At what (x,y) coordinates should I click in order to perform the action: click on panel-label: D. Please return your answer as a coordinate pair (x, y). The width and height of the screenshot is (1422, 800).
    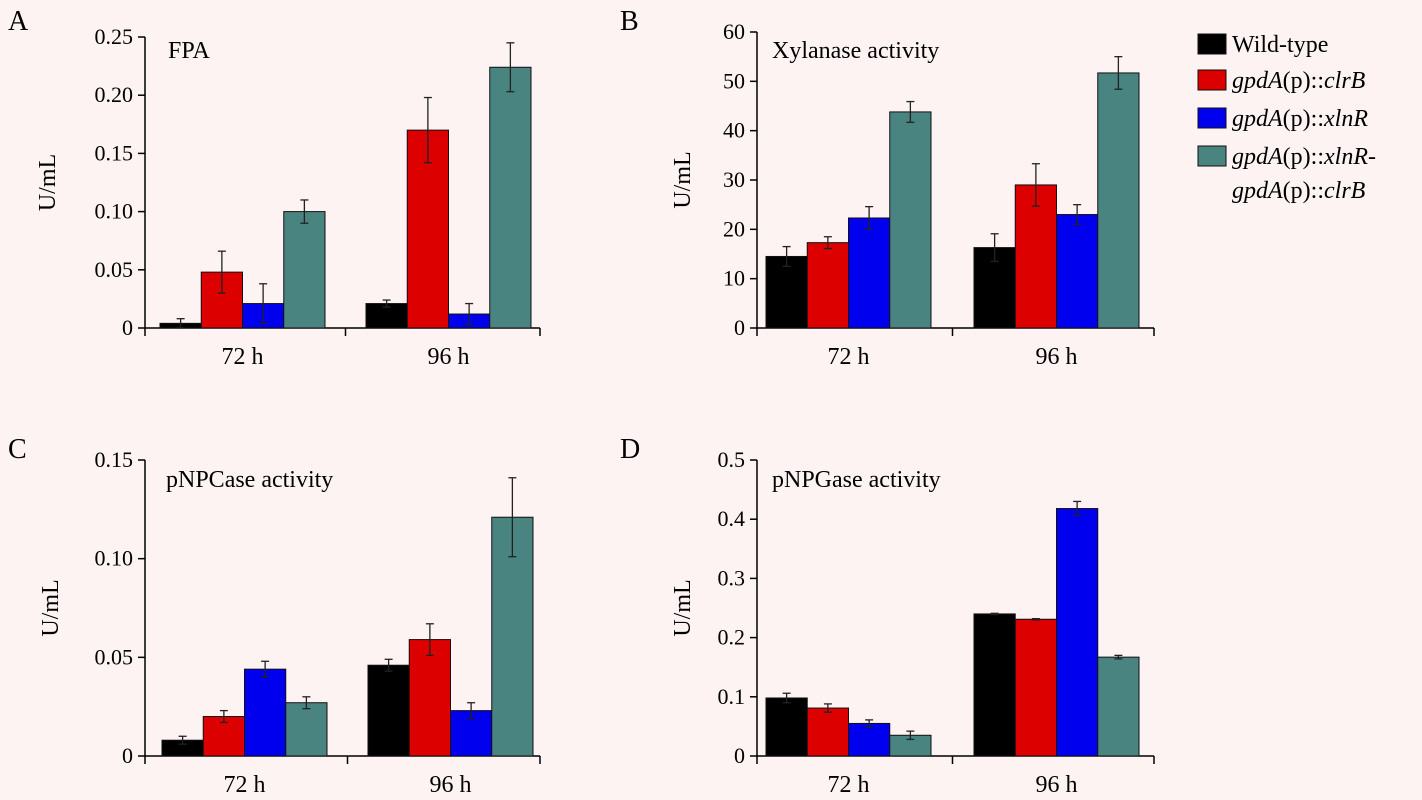
    Looking at the image, I should click on (630, 449).